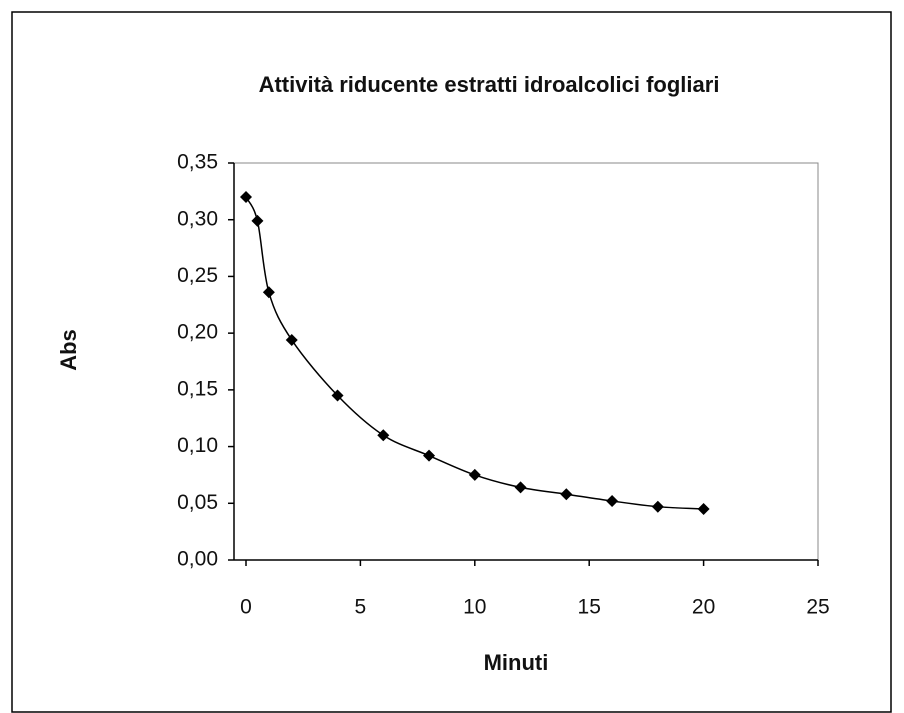 The width and height of the screenshot is (904, 713). Describe the element at coordinates (589, 607) in the screenshot. I see `x-tick-label: 15` at that location.